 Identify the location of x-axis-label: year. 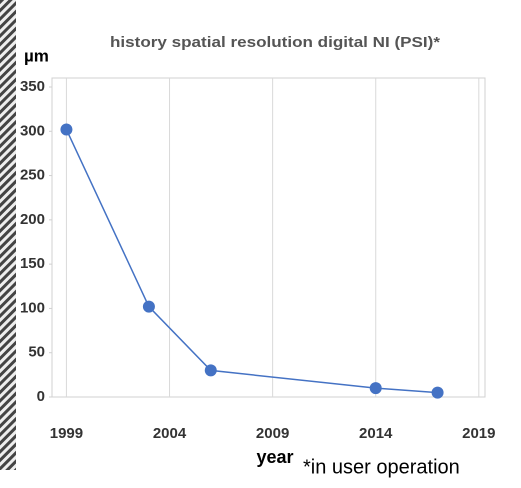
(274, 457).